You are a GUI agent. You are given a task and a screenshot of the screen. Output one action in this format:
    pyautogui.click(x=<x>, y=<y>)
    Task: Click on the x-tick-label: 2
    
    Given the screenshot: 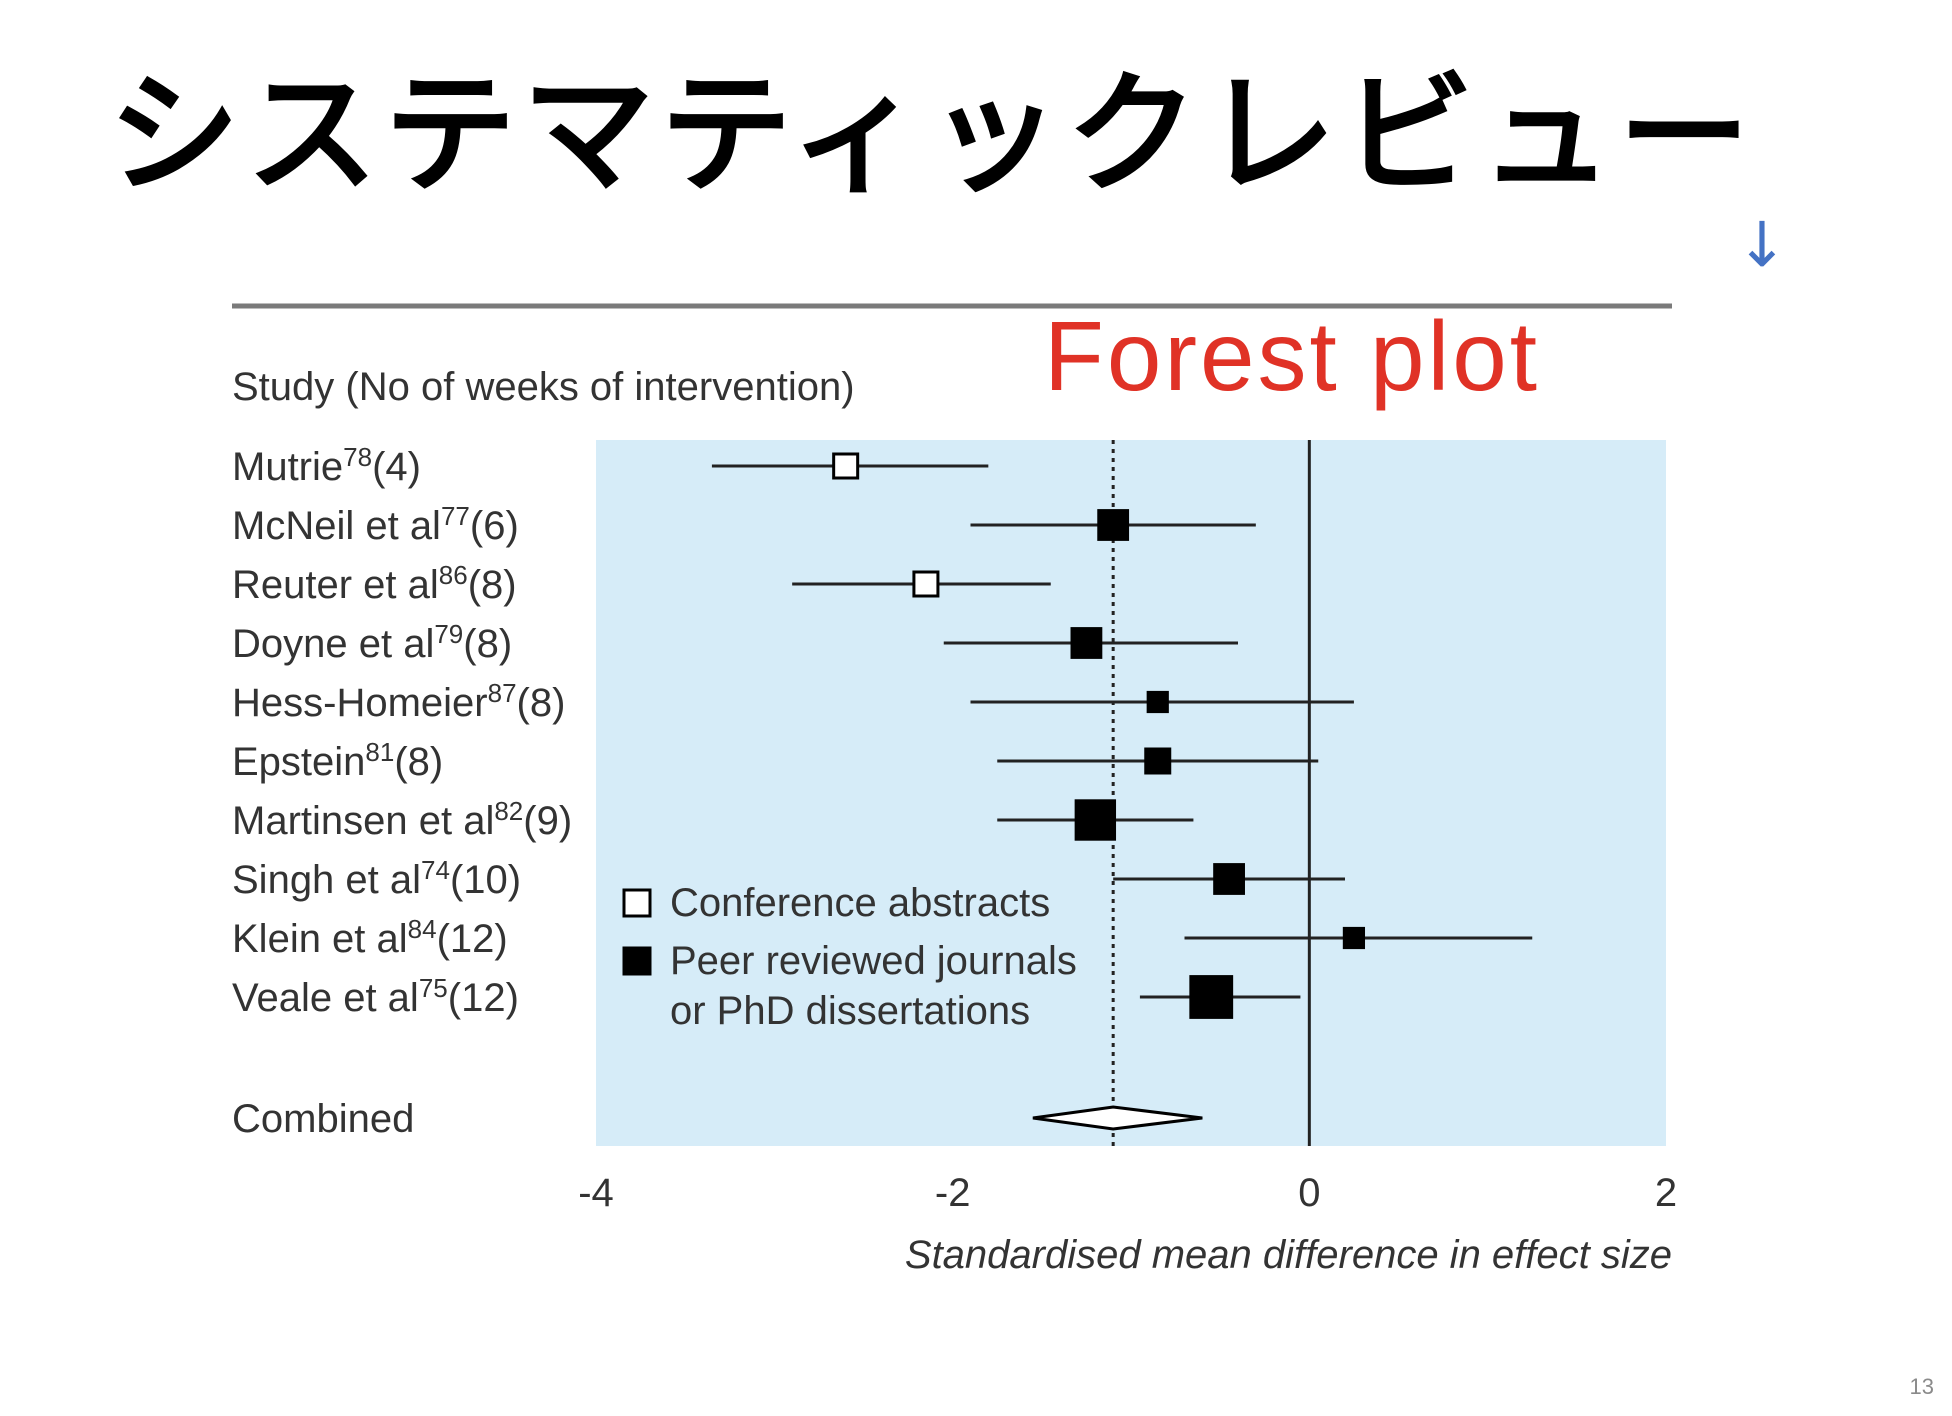 What is the action you would take?
    pyautogui.click(x=1666, y=1193)
    